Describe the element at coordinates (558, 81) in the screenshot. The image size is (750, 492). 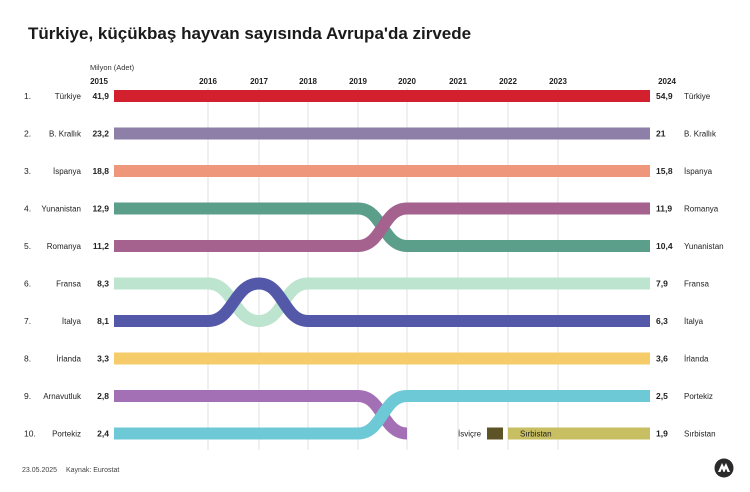
I see `x-tick-label: 2023` at that location.